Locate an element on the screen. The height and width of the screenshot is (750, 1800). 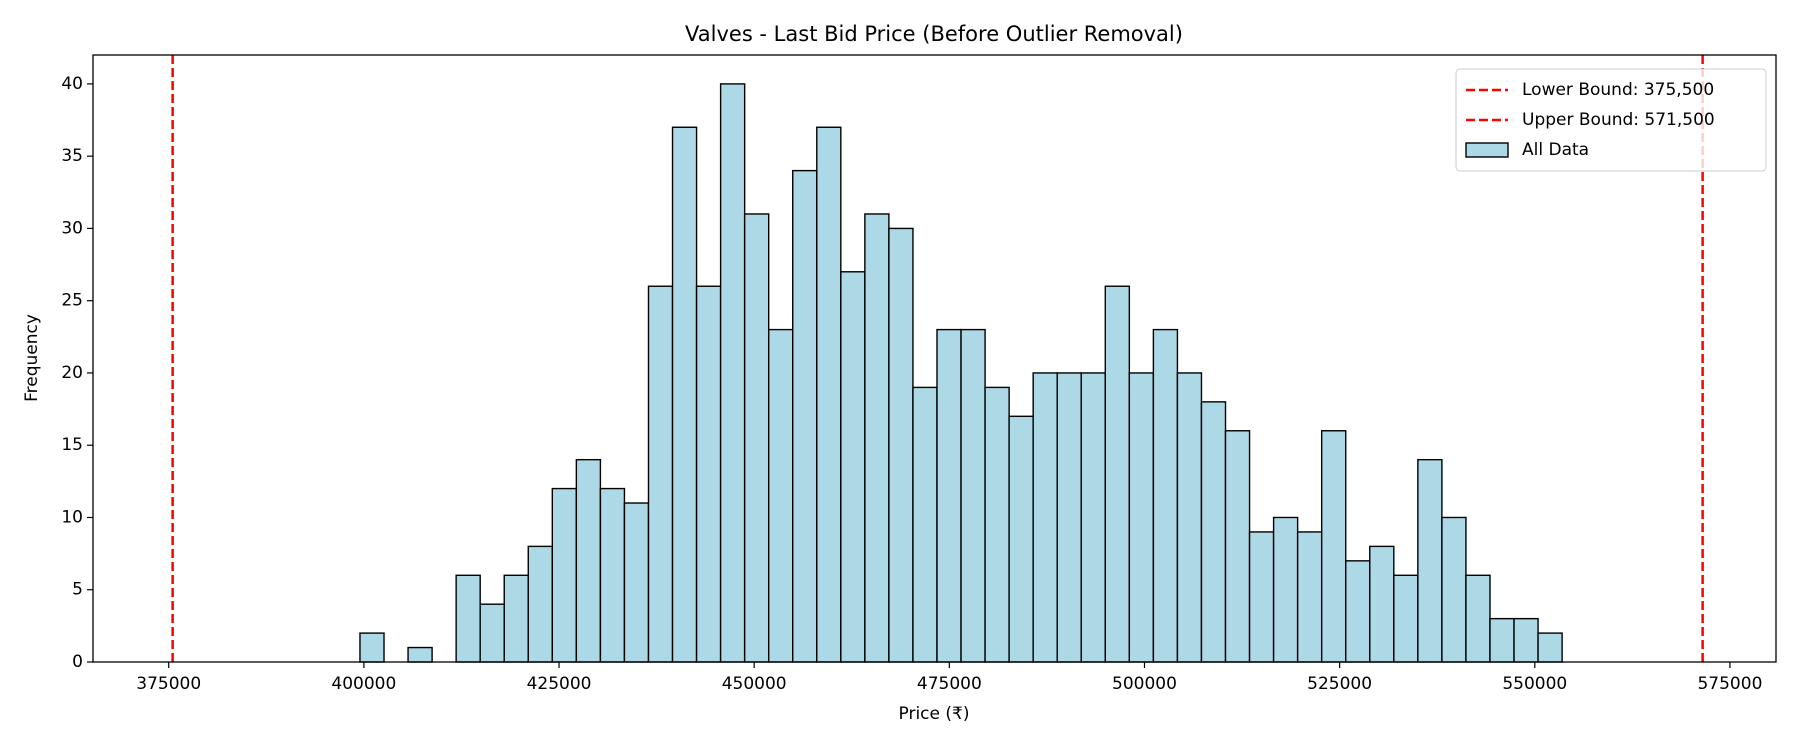
y-axis-label: Frequency is located at coordinates (32, 358).